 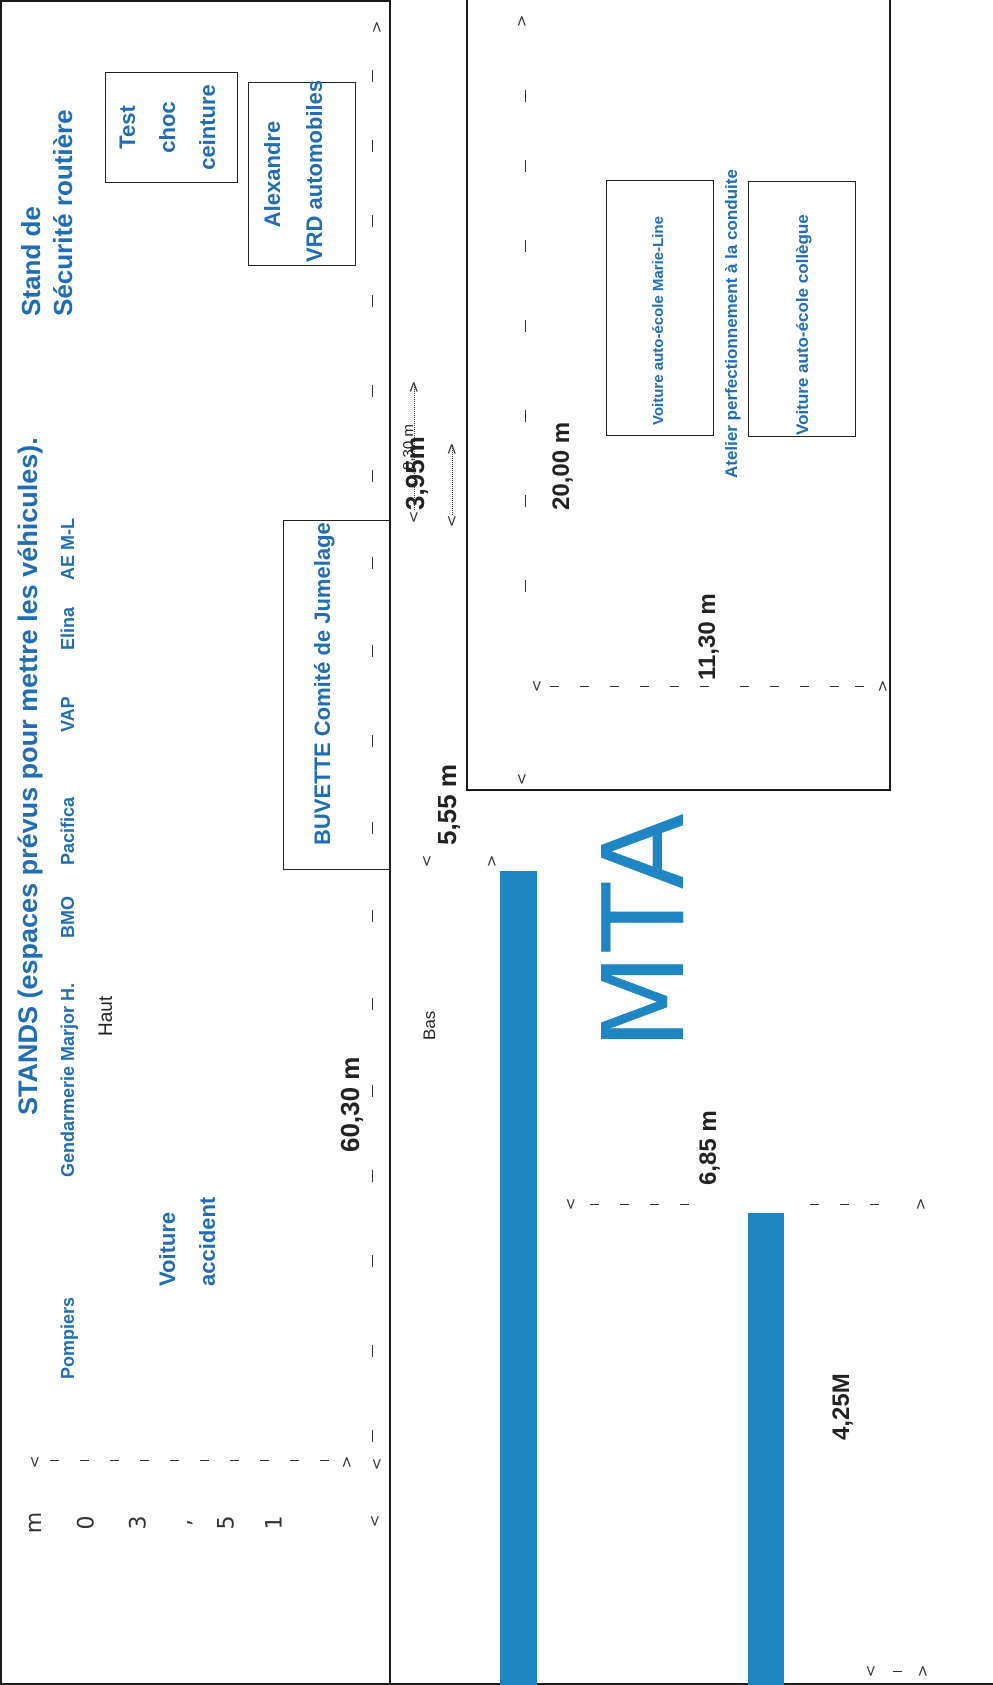 I want to click on mta-label: MTA, so click(x=645, y=930).